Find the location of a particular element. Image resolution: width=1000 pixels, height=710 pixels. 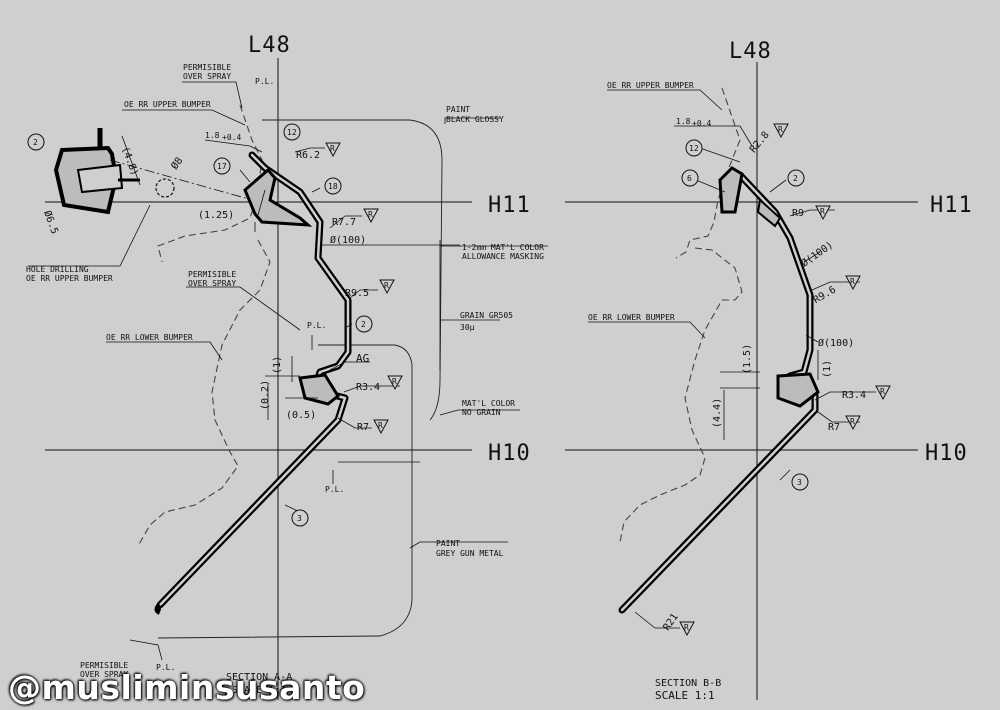

note-masking-1: 1-2mm MAT'L COLOR is located at coordinates (503, 247).